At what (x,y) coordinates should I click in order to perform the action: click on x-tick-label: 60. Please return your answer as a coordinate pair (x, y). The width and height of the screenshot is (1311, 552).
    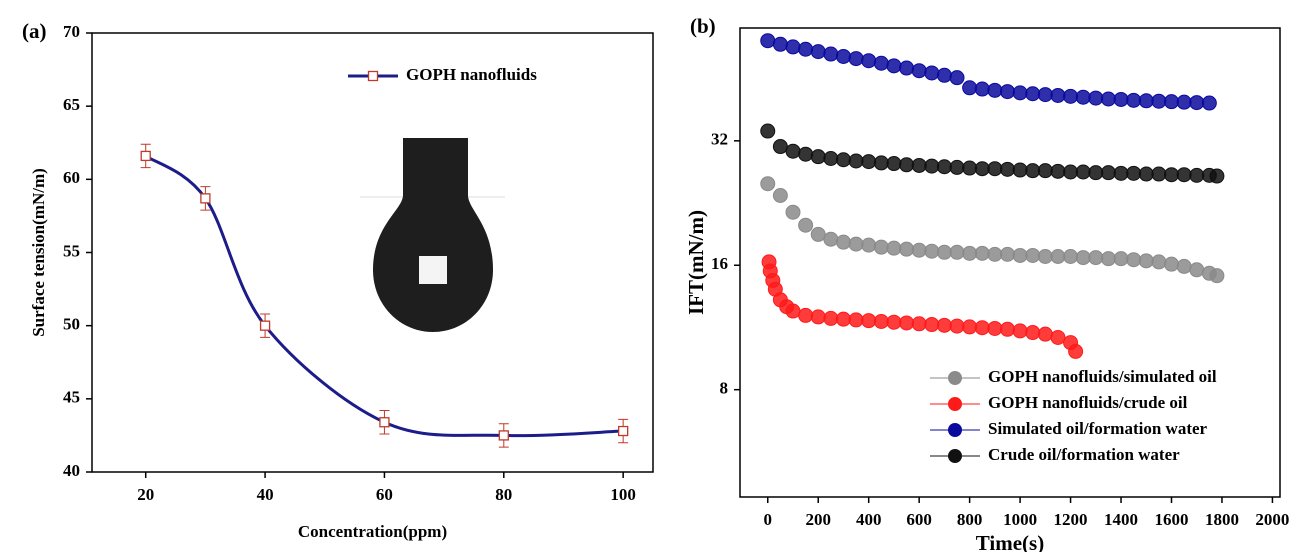
    Looking at the image, I should click on (384, 494).